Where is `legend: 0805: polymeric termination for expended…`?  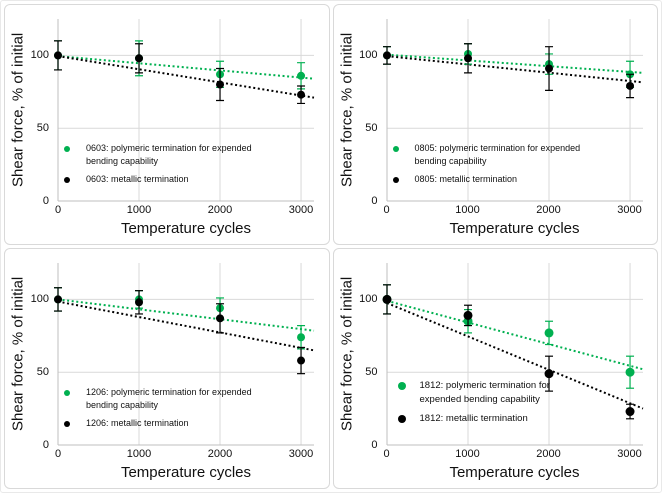 legend: 0805: polymeric termination for expended… is located at coordinates (487, 166).